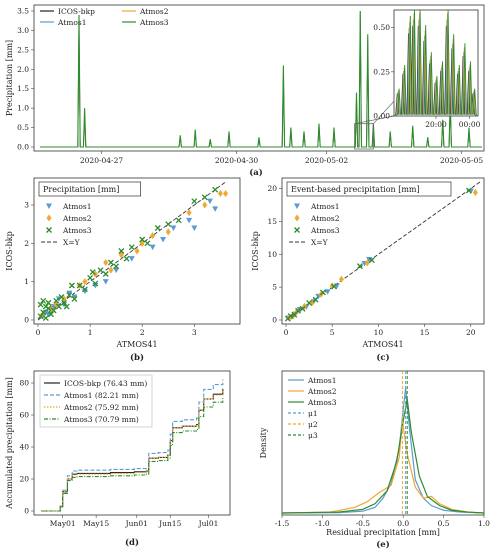 This screenshot has width=490, height=550. Describe the element at coordinates (263, 442) in the screenshot. I see `panel-e-y-axis-label: Density` at that location.